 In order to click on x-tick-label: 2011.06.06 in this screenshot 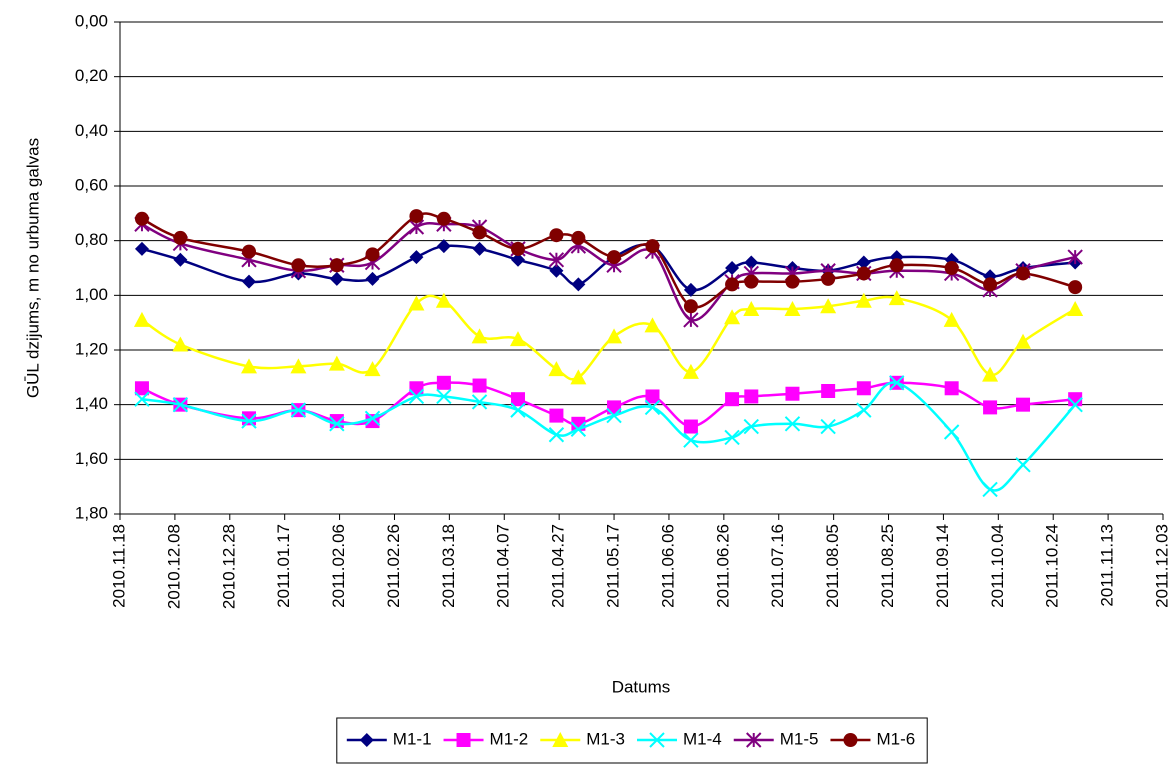, I will do `click(667, 566)`.